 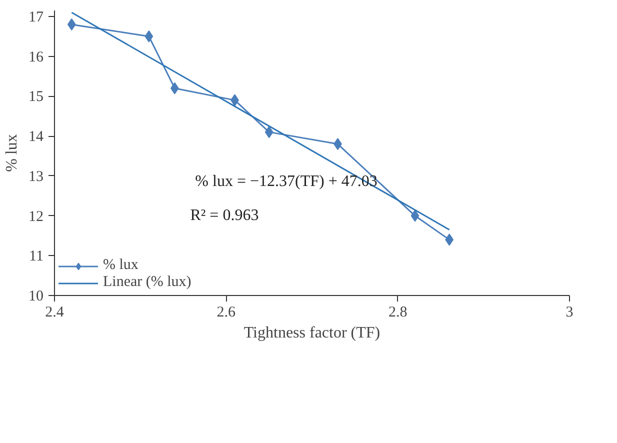 I want to click on y-tick-label: 16, so click(x=36, y=57).